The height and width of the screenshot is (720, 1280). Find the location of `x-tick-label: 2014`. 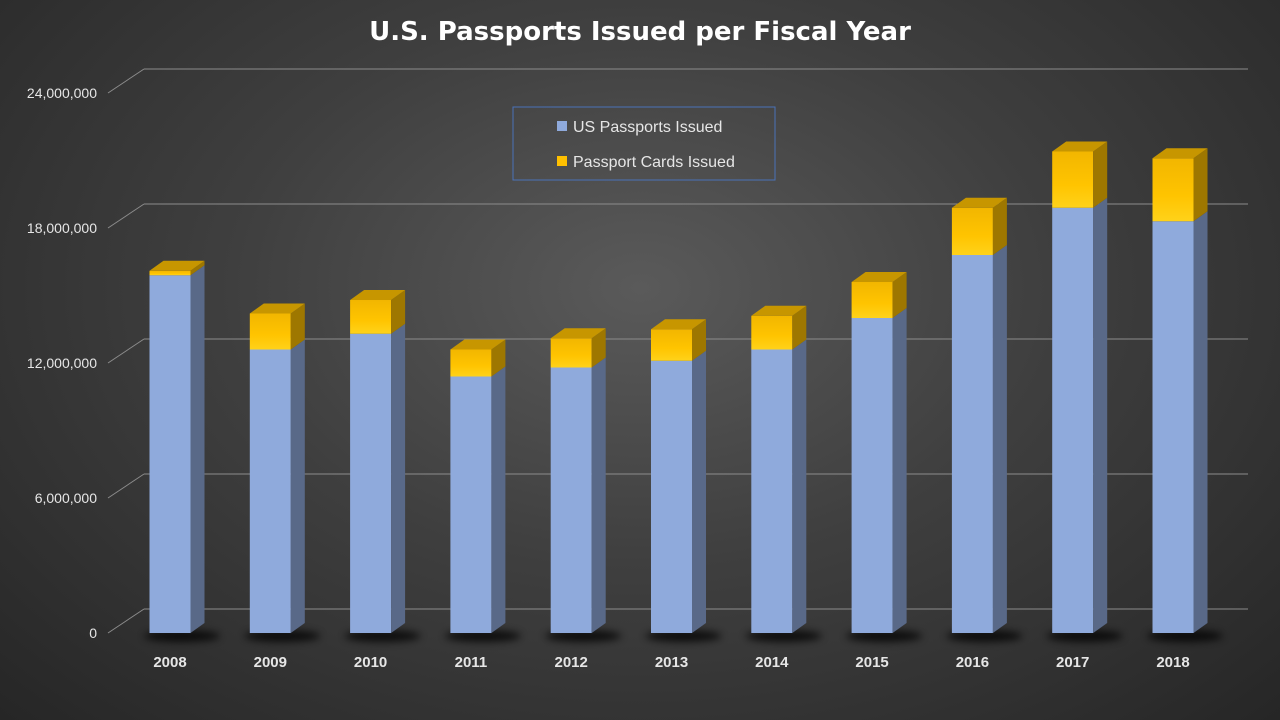

x-tick-label: 2014 is located at coordinates (772, 662).